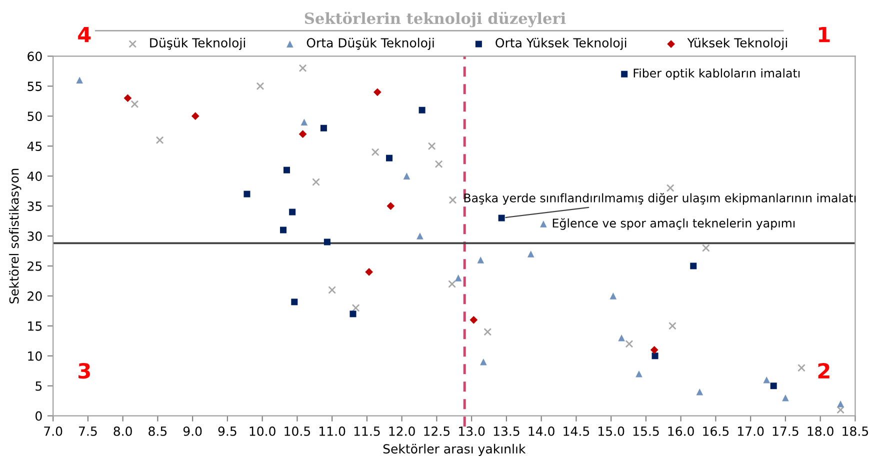  I want to click on y-tick-label: 55, so click(35, 87).